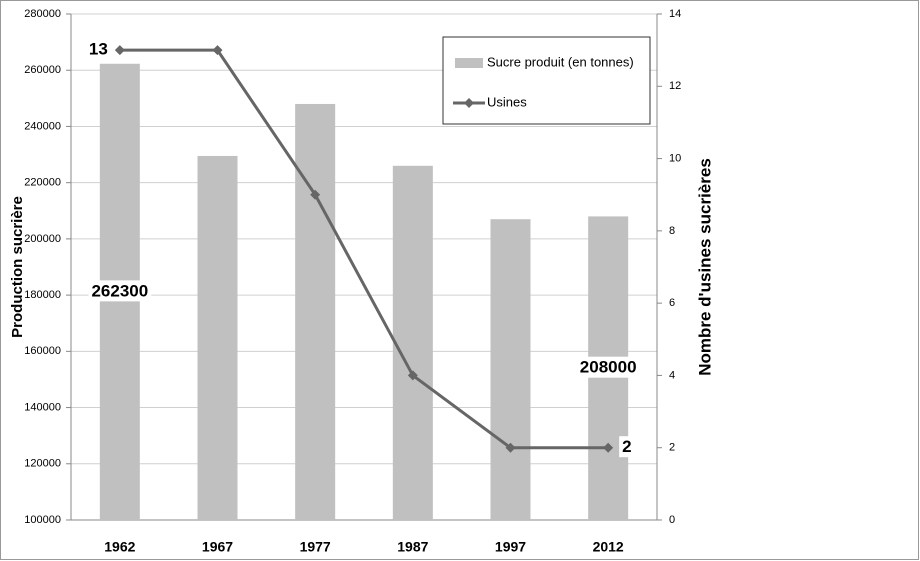 This screenshot has width=920, height=561. I want to click on y-tick-label: 140000, so click(42, 407).